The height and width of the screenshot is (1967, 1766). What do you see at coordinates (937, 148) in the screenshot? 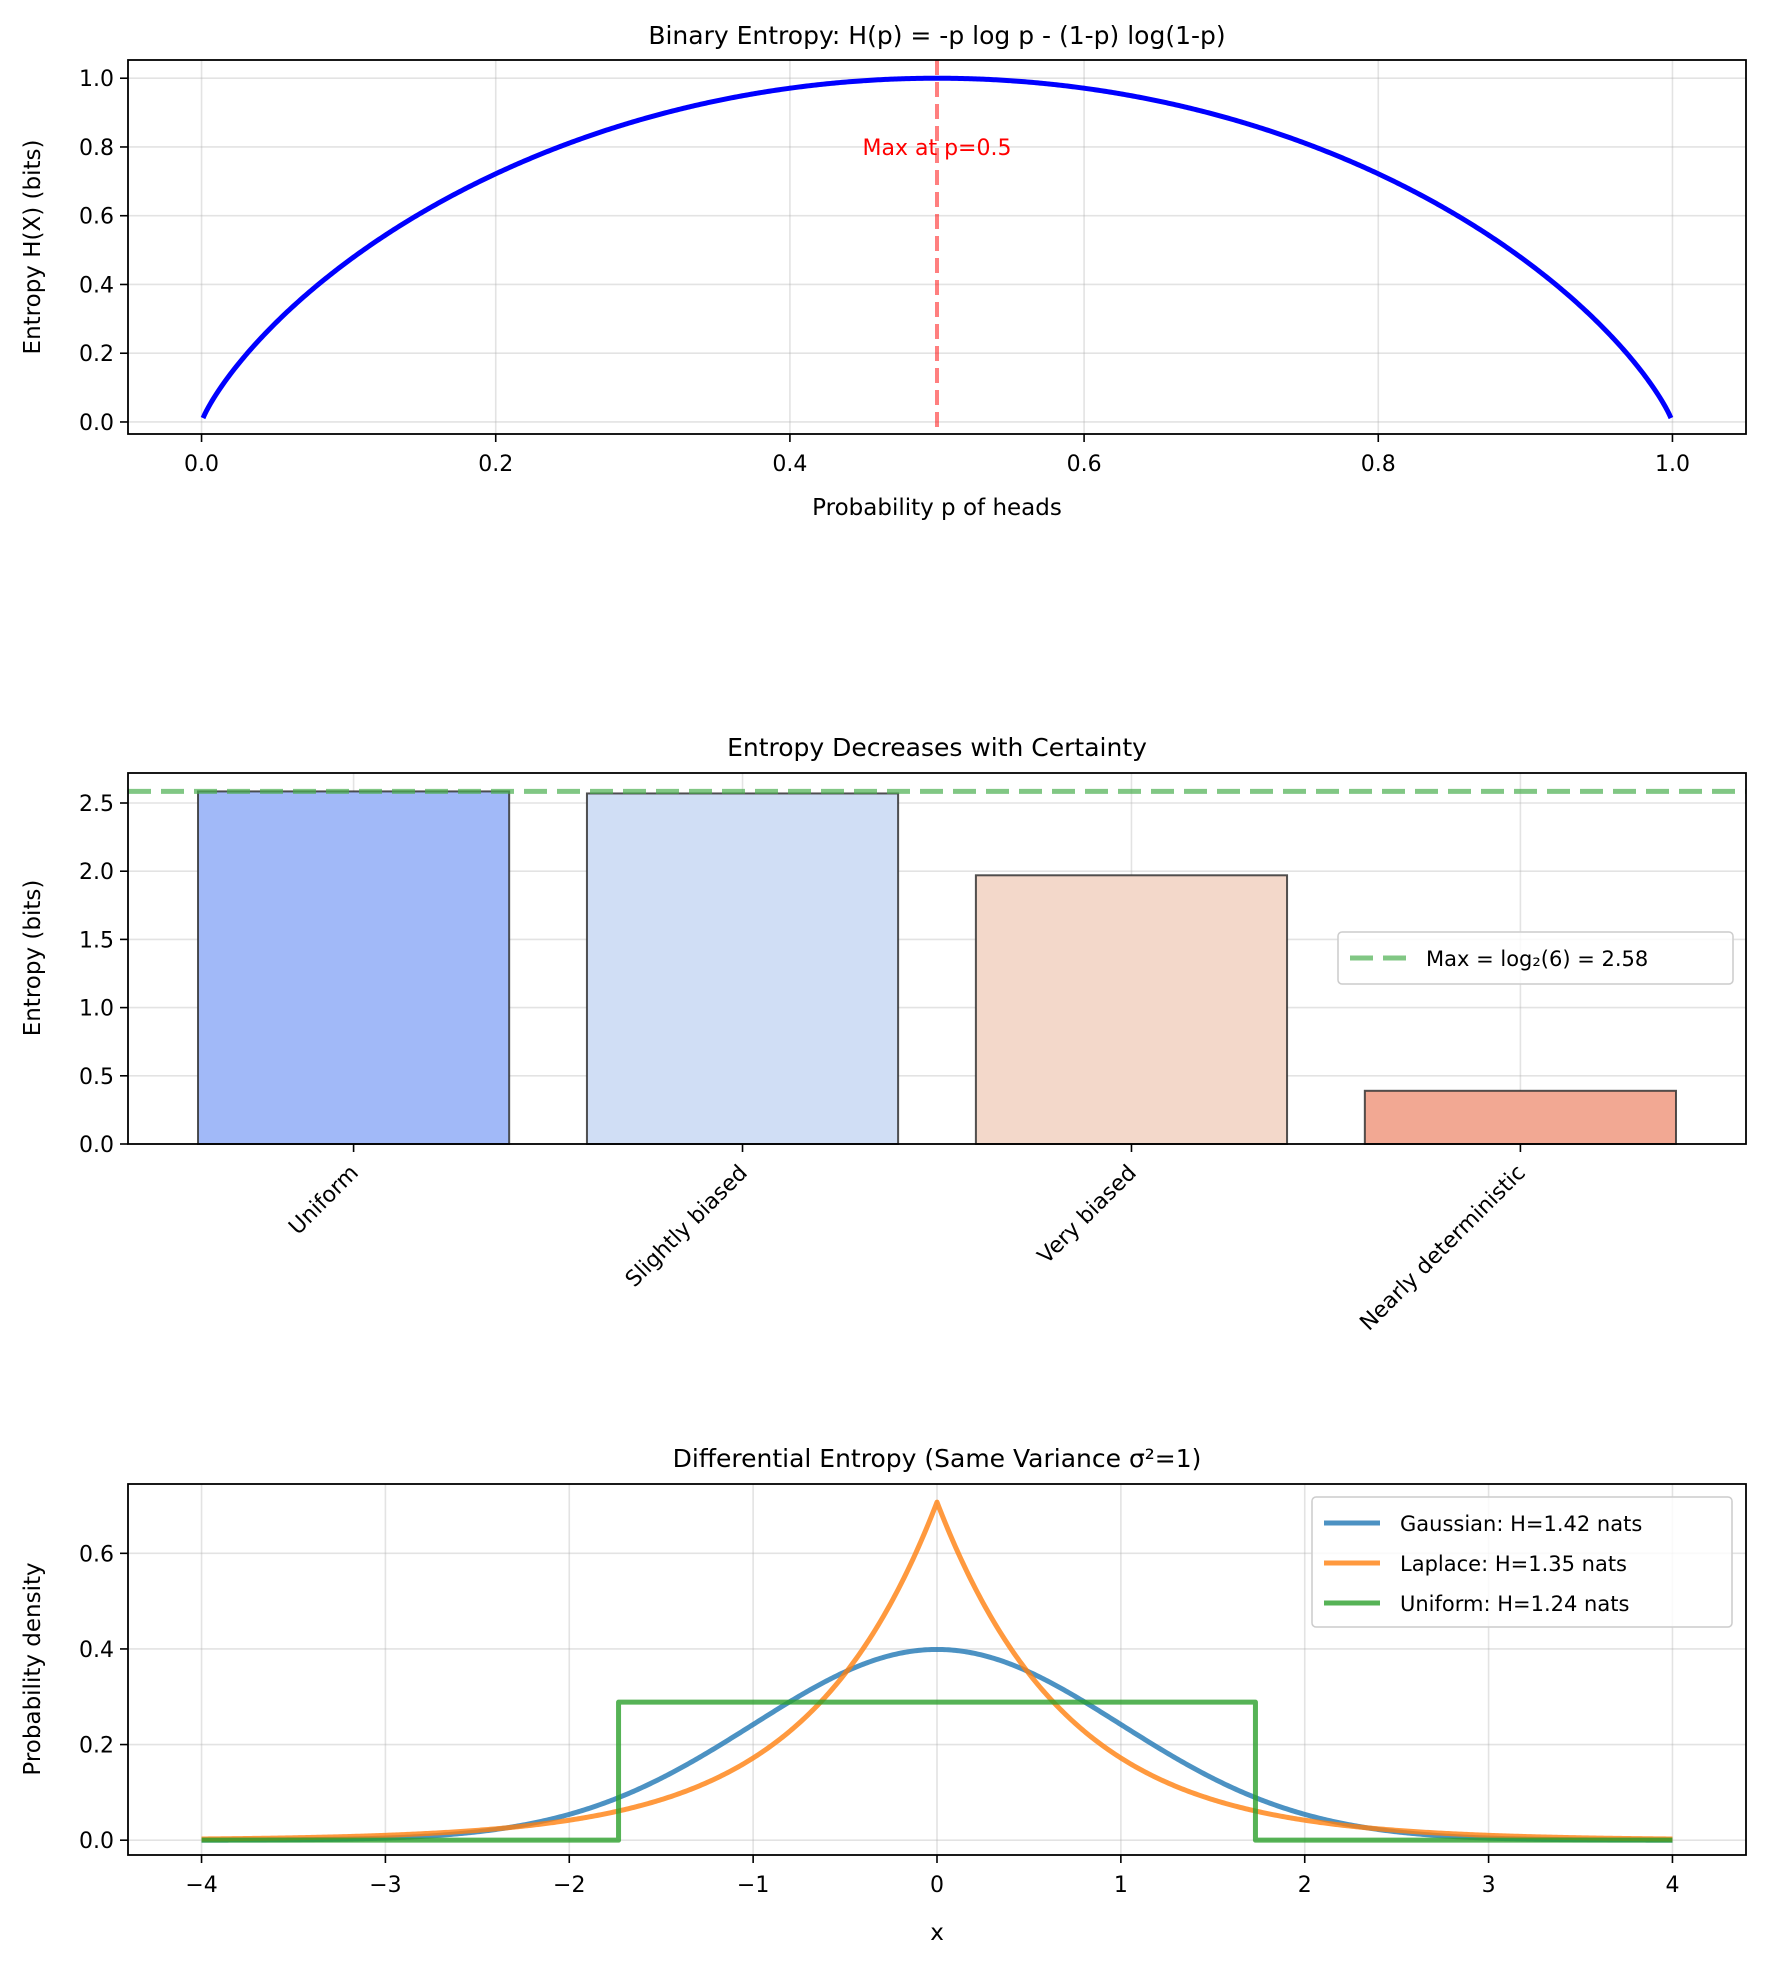
I see `max-annotation: Max at p=0.5` at bounding box center [937, 148].